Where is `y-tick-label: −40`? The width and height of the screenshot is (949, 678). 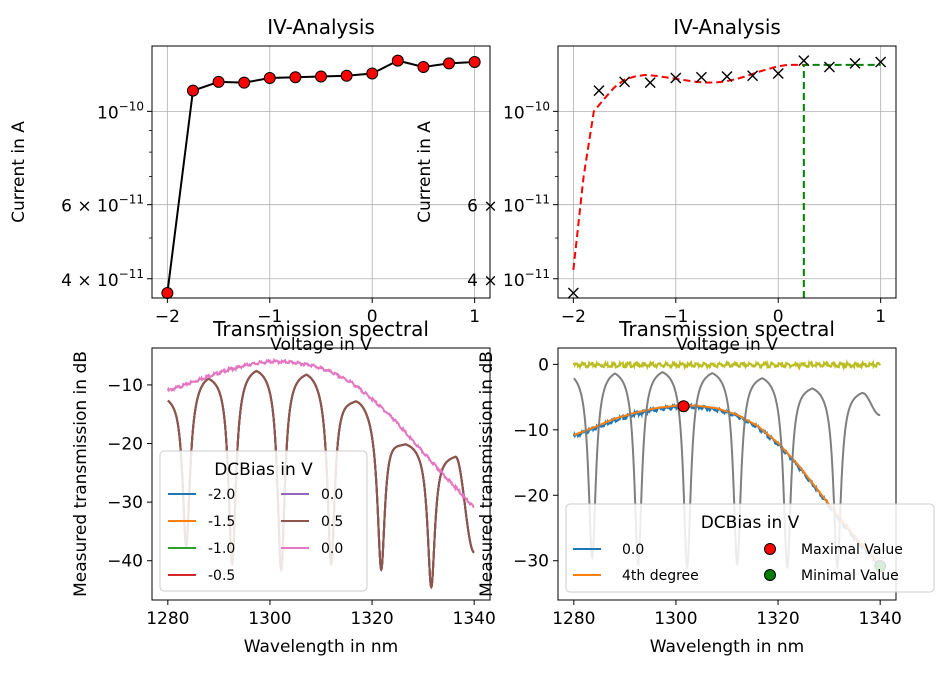
y-tick-label: −40 is located at coordinates (125, 562).